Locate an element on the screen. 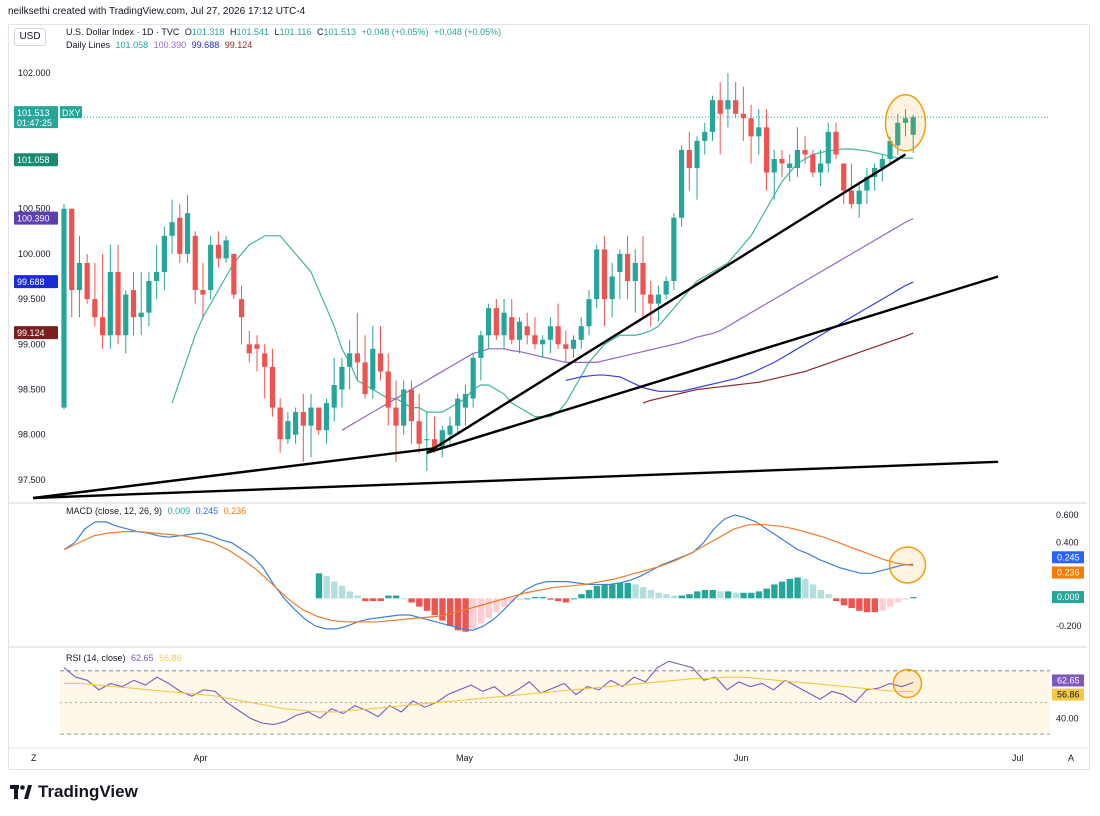 This screenshot has height=816, width=1100. rsi-tag-bg is located at coordinates (1068, 680).